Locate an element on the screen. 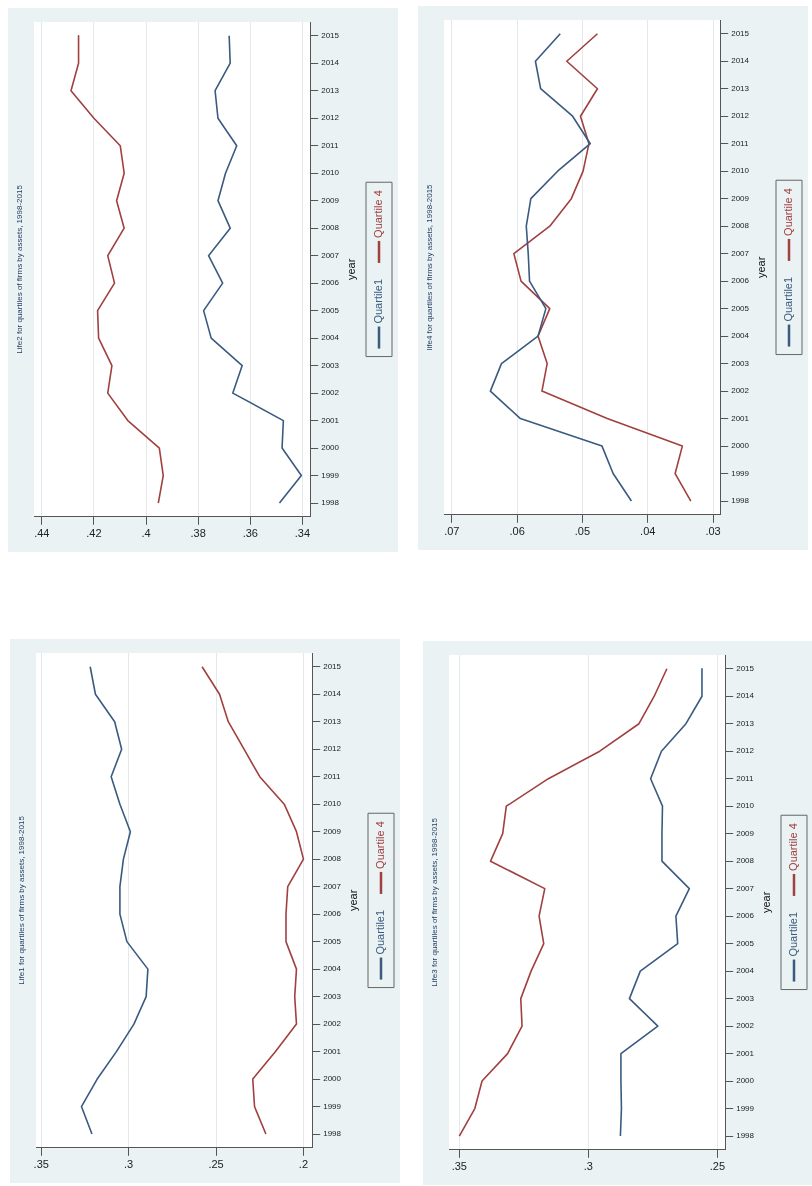  x-tick-label: .03 is located at coordinates (713, 531).